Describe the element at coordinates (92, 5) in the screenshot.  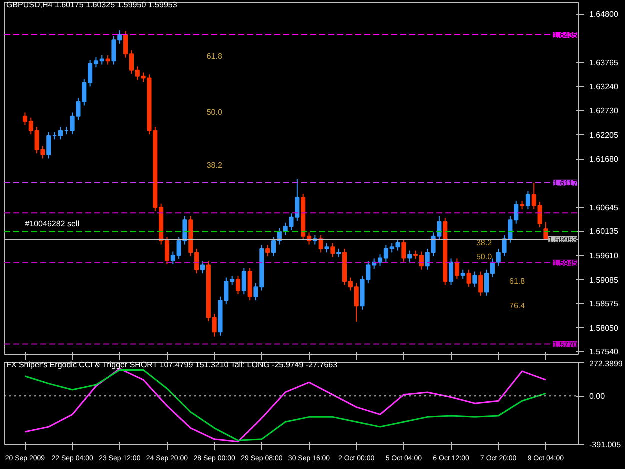
I see `chart-title: GBPUSD,H4 1.60175 1.60325 1.59950 1.59953` at that location.